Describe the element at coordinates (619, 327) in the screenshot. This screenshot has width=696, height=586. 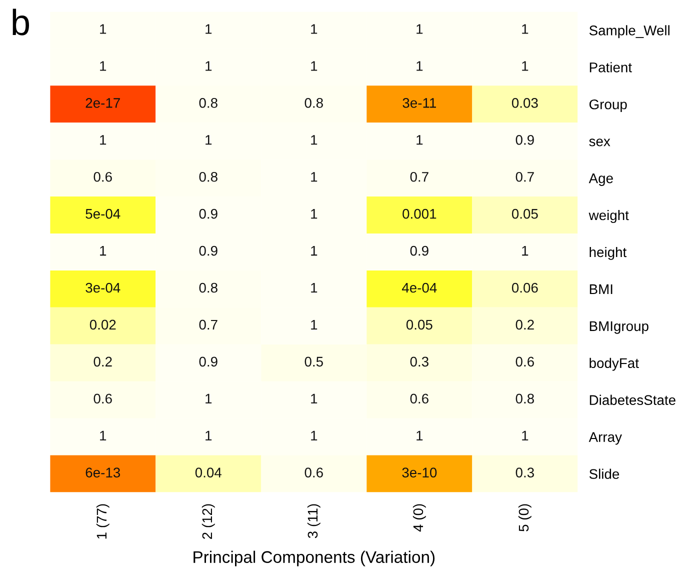
I see `y-tick-label: BMIgroup` at that location.